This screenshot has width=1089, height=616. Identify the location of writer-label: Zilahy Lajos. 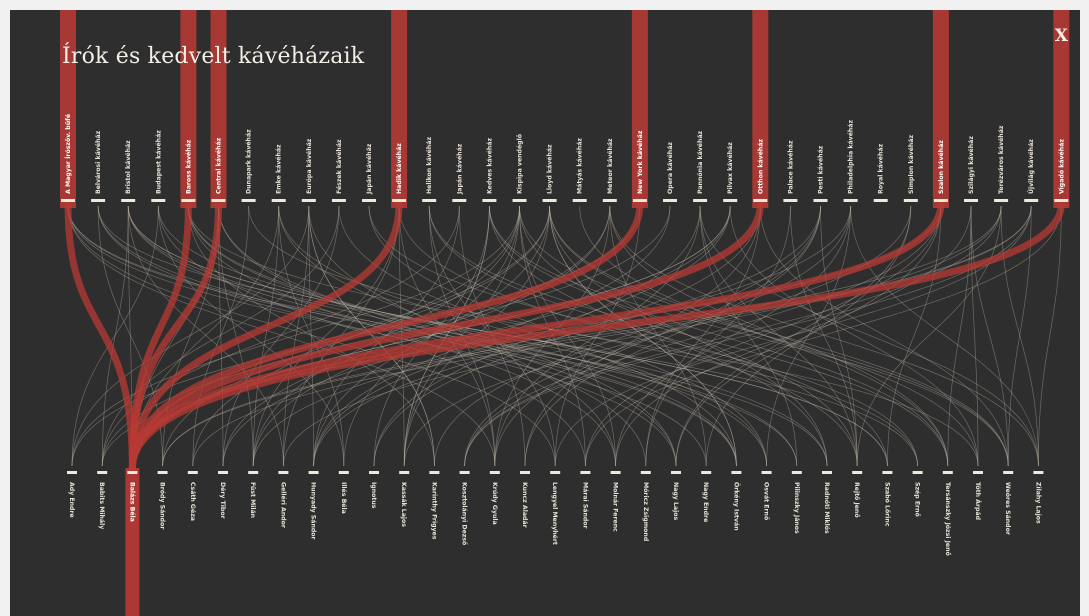
(1037, 503).